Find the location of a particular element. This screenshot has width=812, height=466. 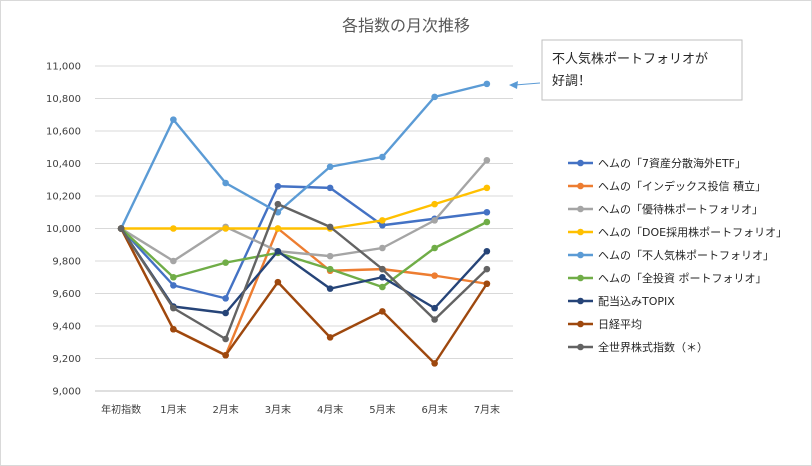

y-tick-label: 10,800 is located at coordinates (63, 99).